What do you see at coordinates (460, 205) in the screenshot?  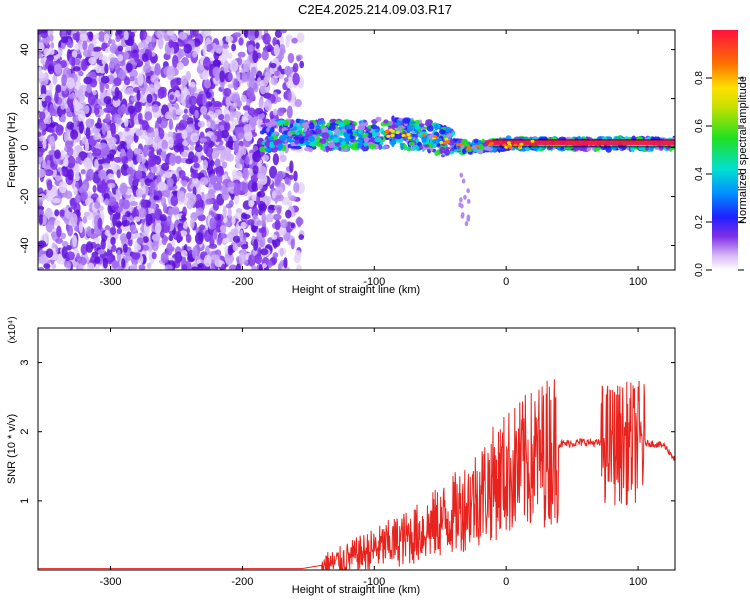 I see `streak-blob` at bounding box center [460, 205].